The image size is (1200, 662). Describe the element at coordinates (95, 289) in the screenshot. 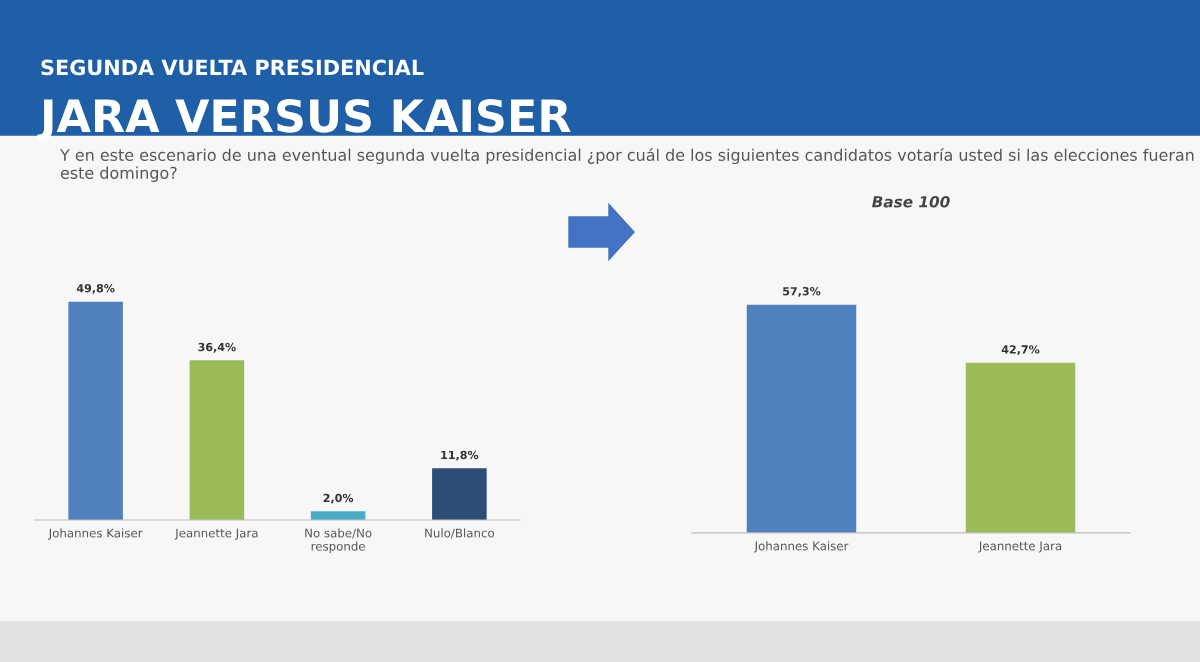

I see `data-label: 49,8%` at that location.